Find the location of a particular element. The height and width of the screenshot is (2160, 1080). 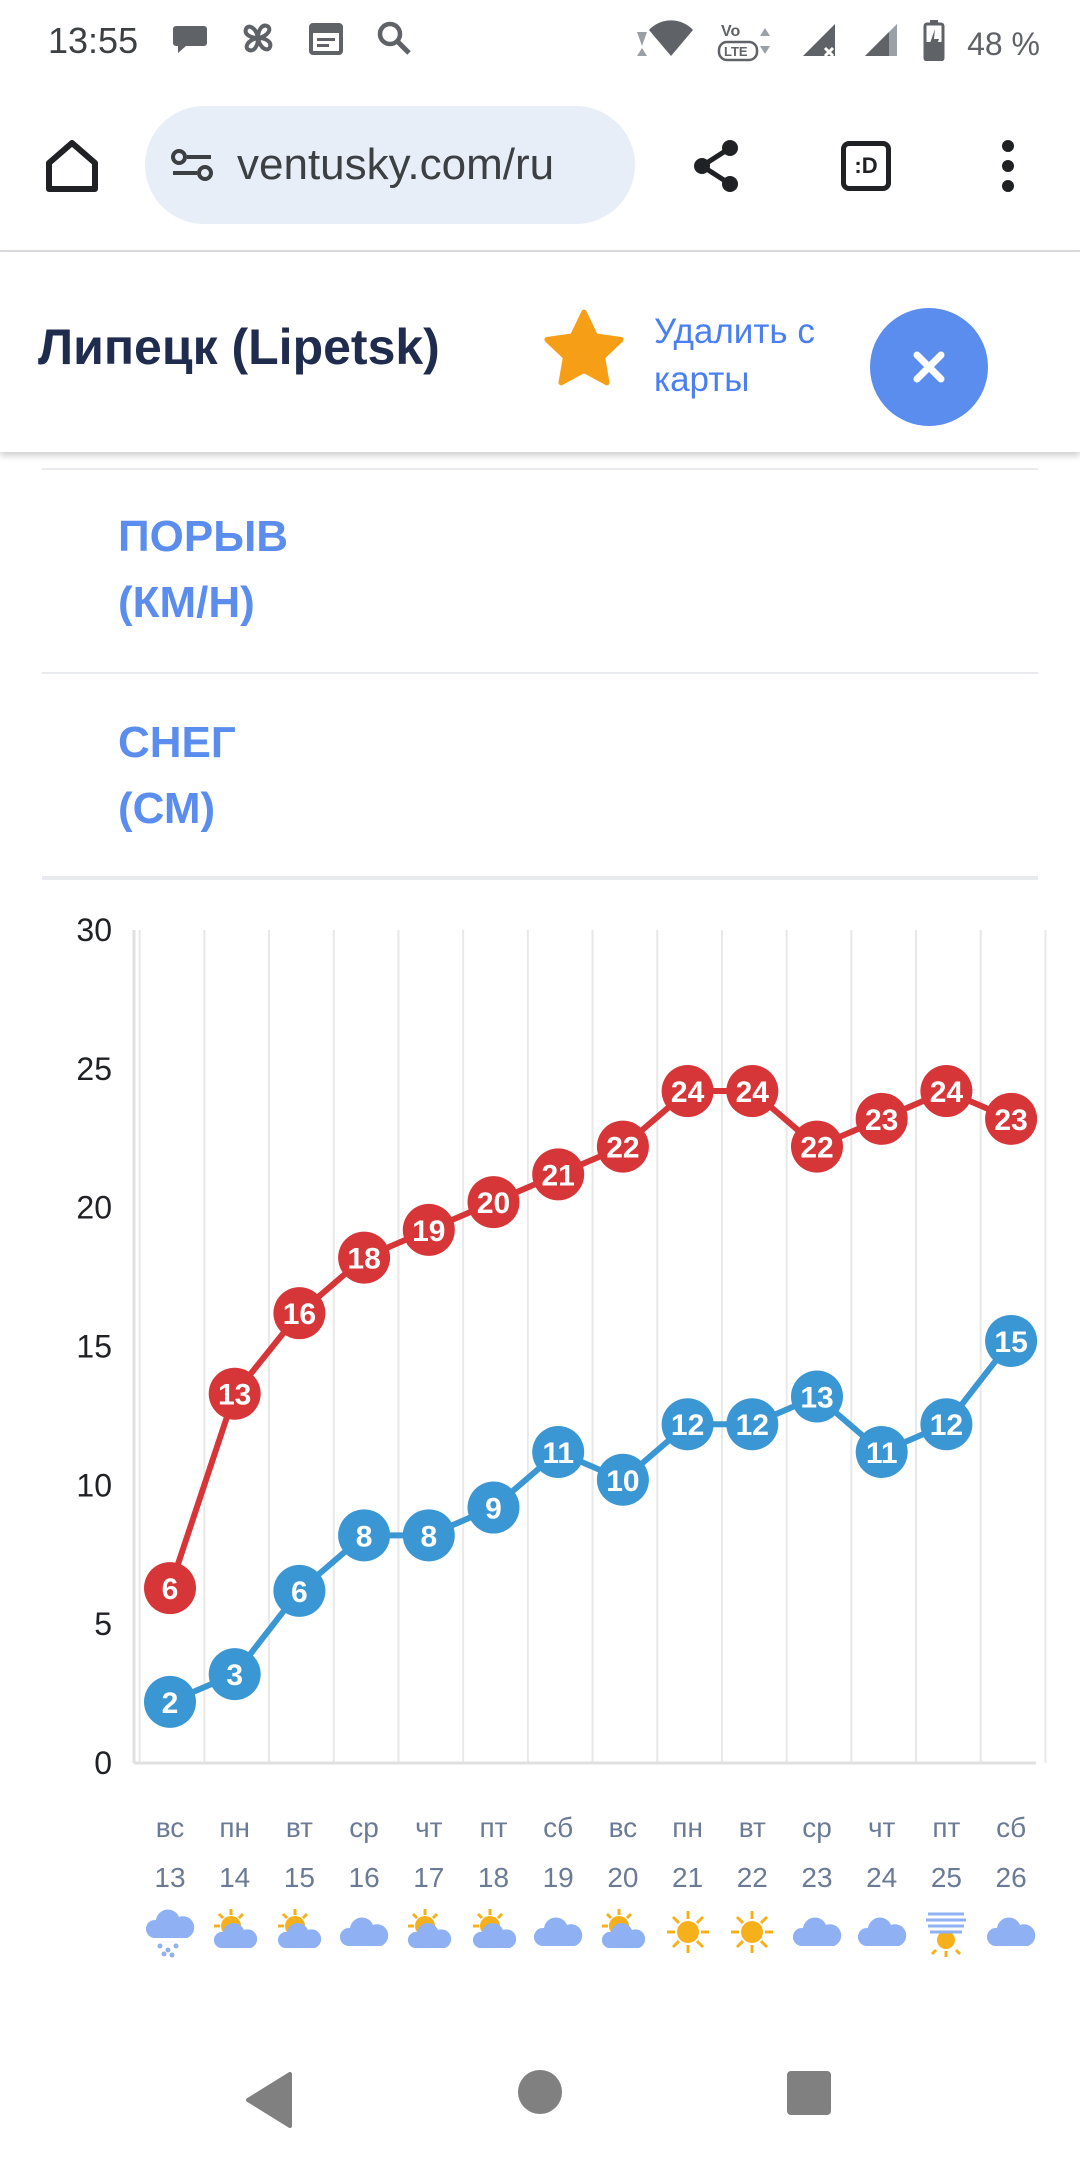

day-column: чт 24 is located at coordinates (882, 1888).